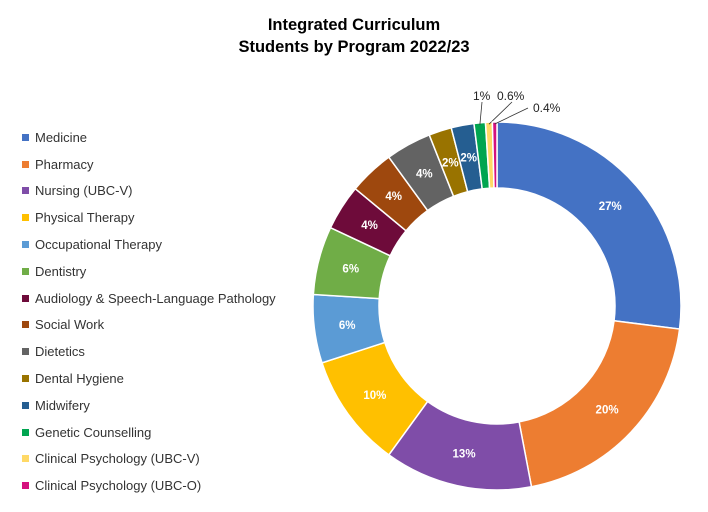 The width and height of the screenshot is (708, 512). What do you see at coordinates (149, 191) in the screenshot?
I see `legend-item: Nursing (UBC-V)` at bounding box center [149, 191].